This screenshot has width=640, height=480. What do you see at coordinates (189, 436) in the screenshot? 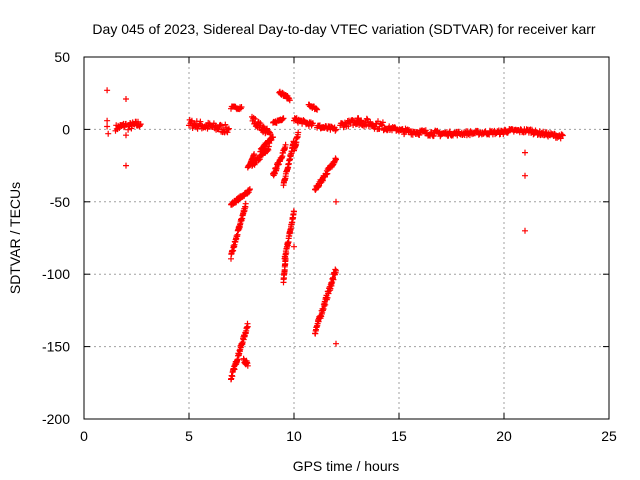
I see `x-tick-label: 5` at bounding box center [189, 436].